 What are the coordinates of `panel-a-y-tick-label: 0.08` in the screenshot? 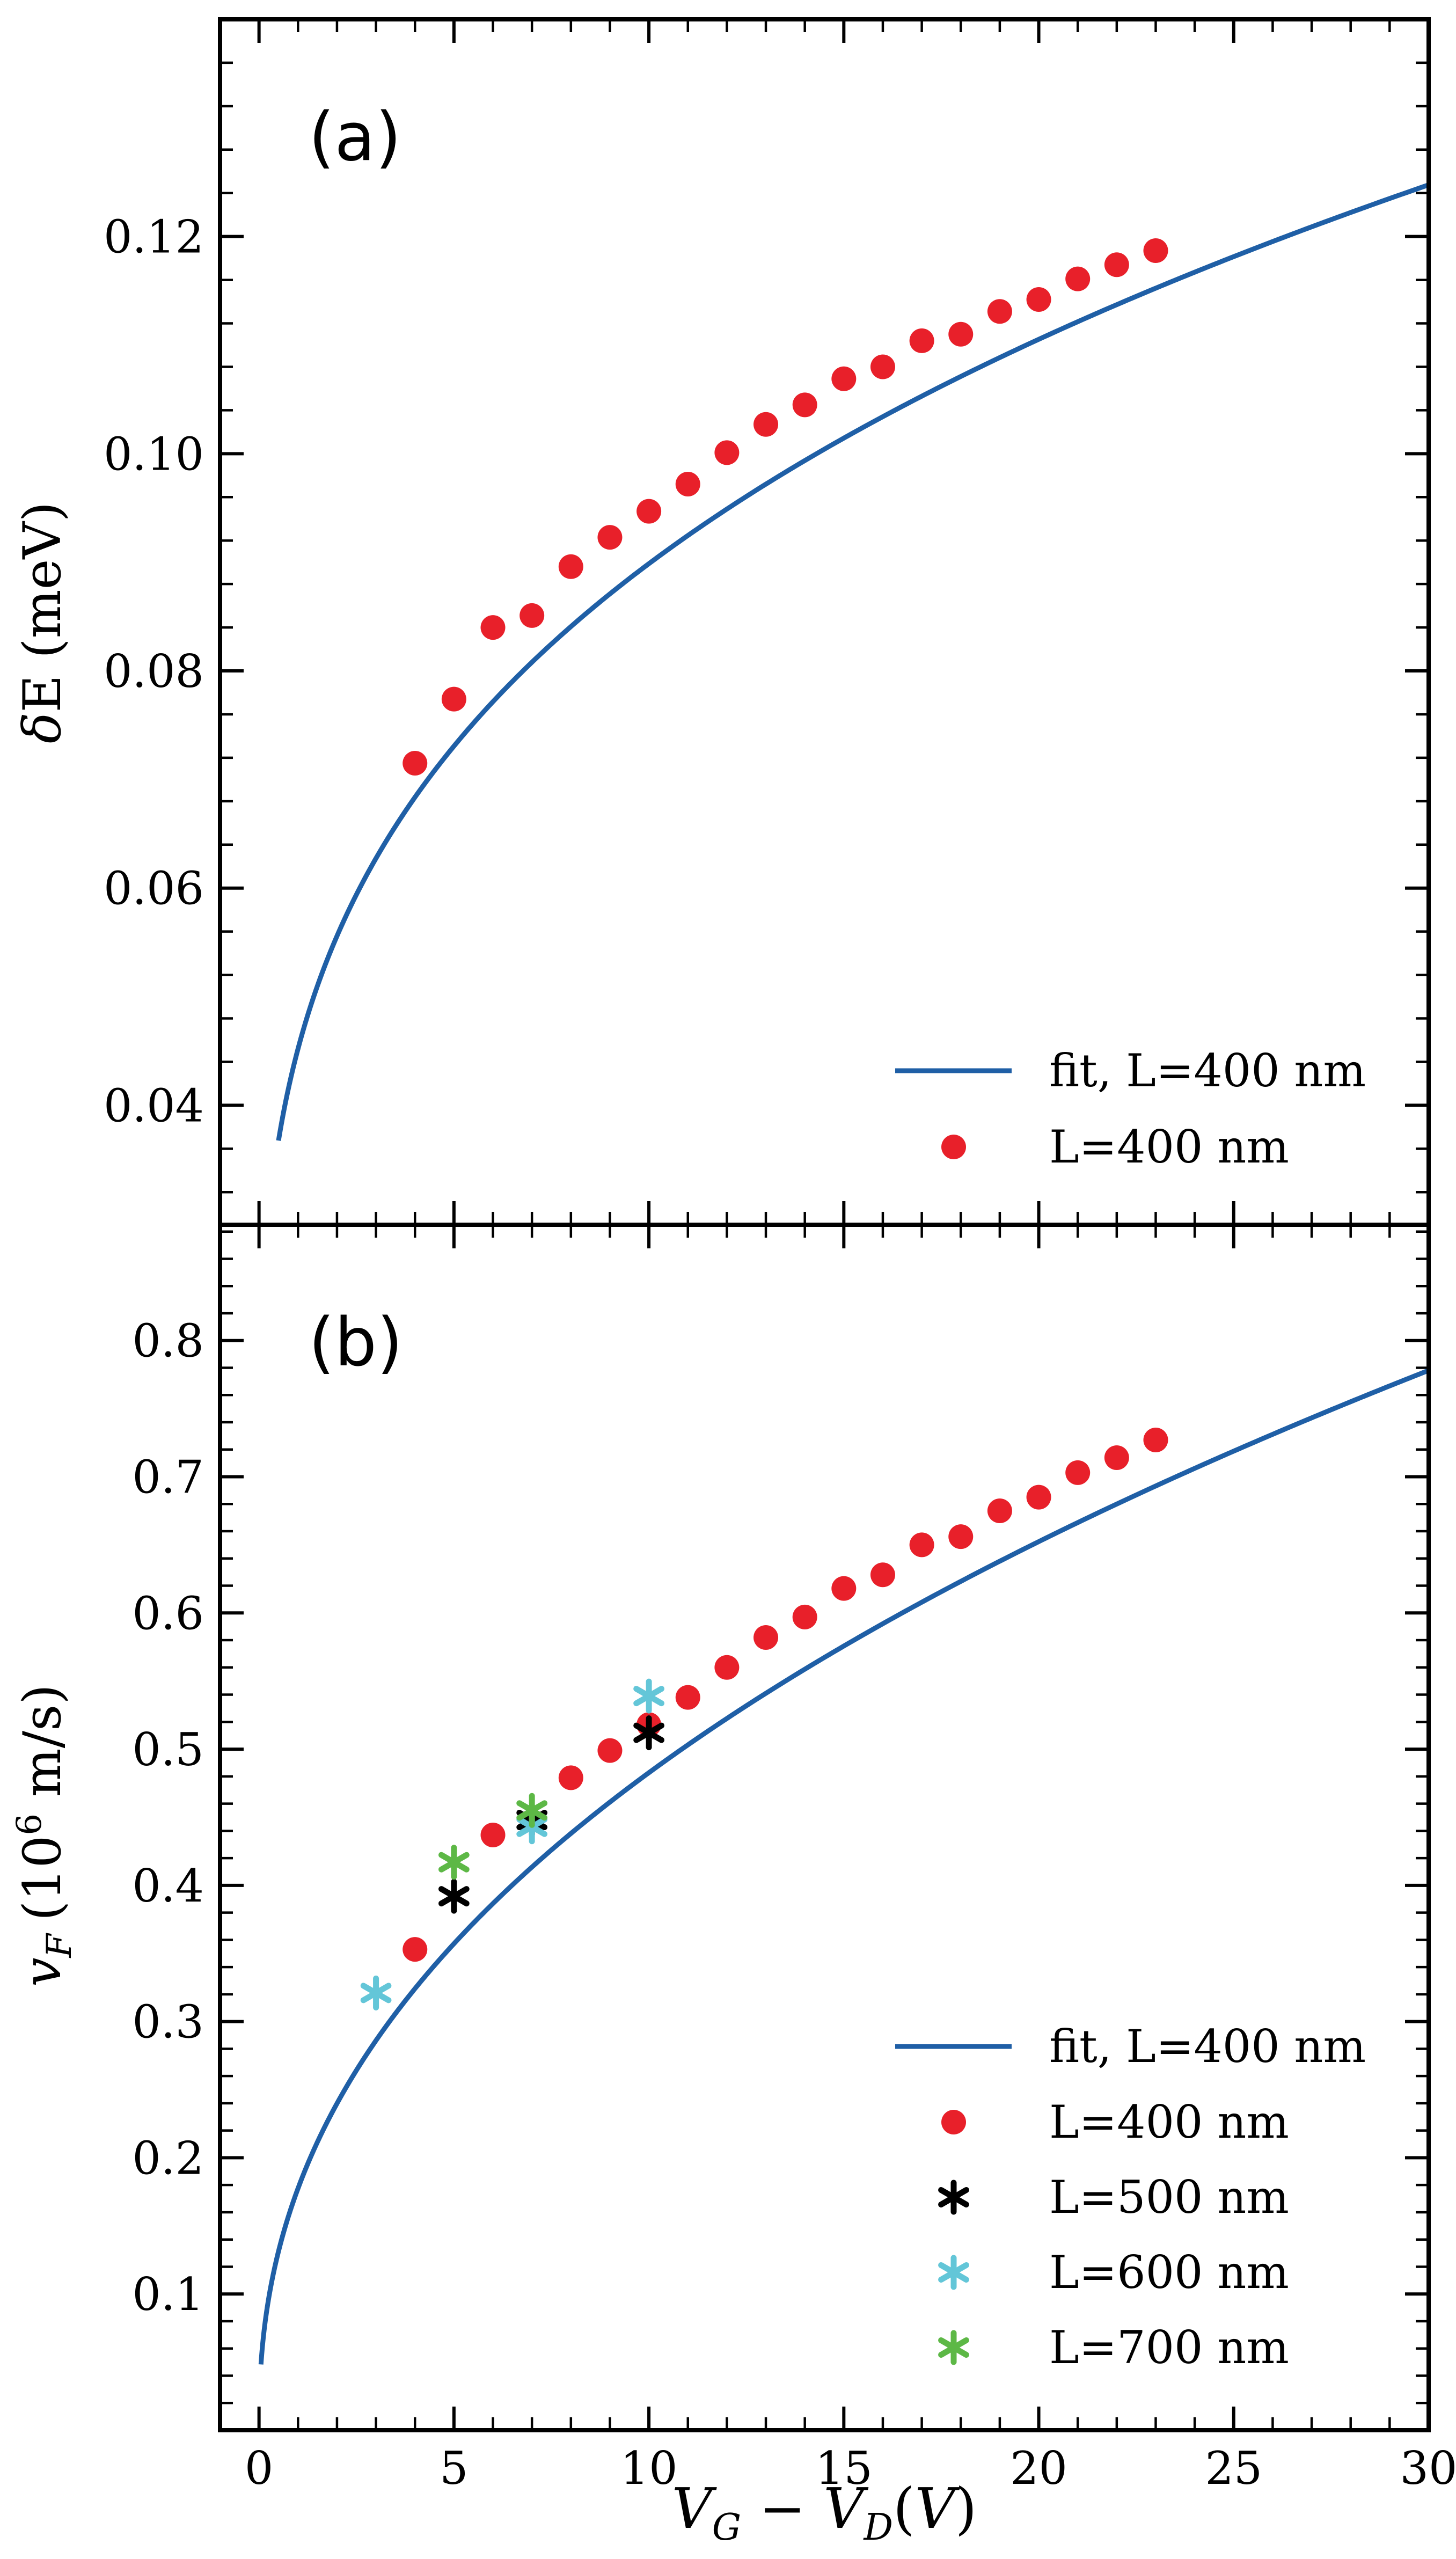 It's located at (154, 672).